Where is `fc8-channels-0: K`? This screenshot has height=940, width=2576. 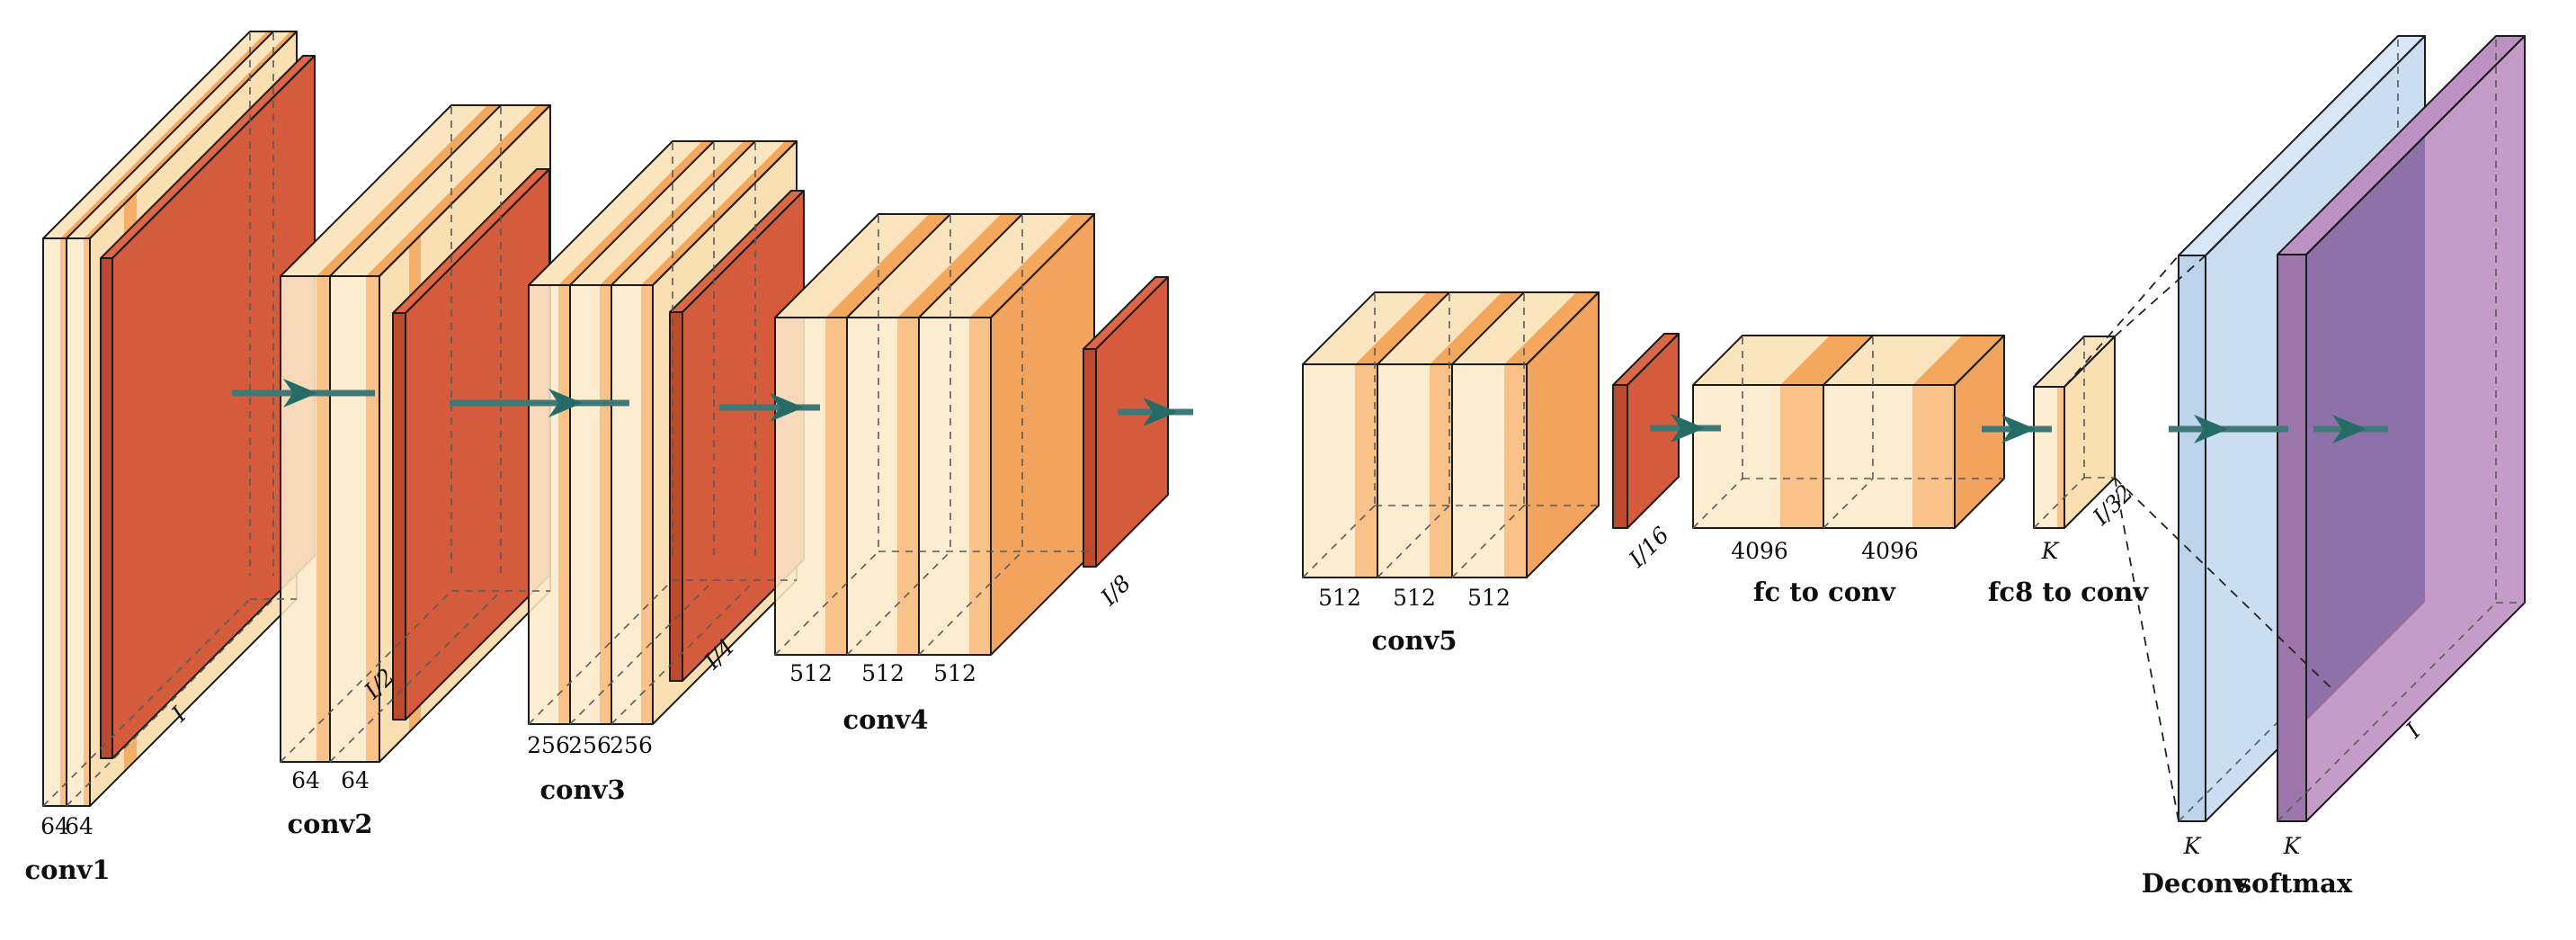 fc8-channels-0: K is located at coordinates (2051, 551).